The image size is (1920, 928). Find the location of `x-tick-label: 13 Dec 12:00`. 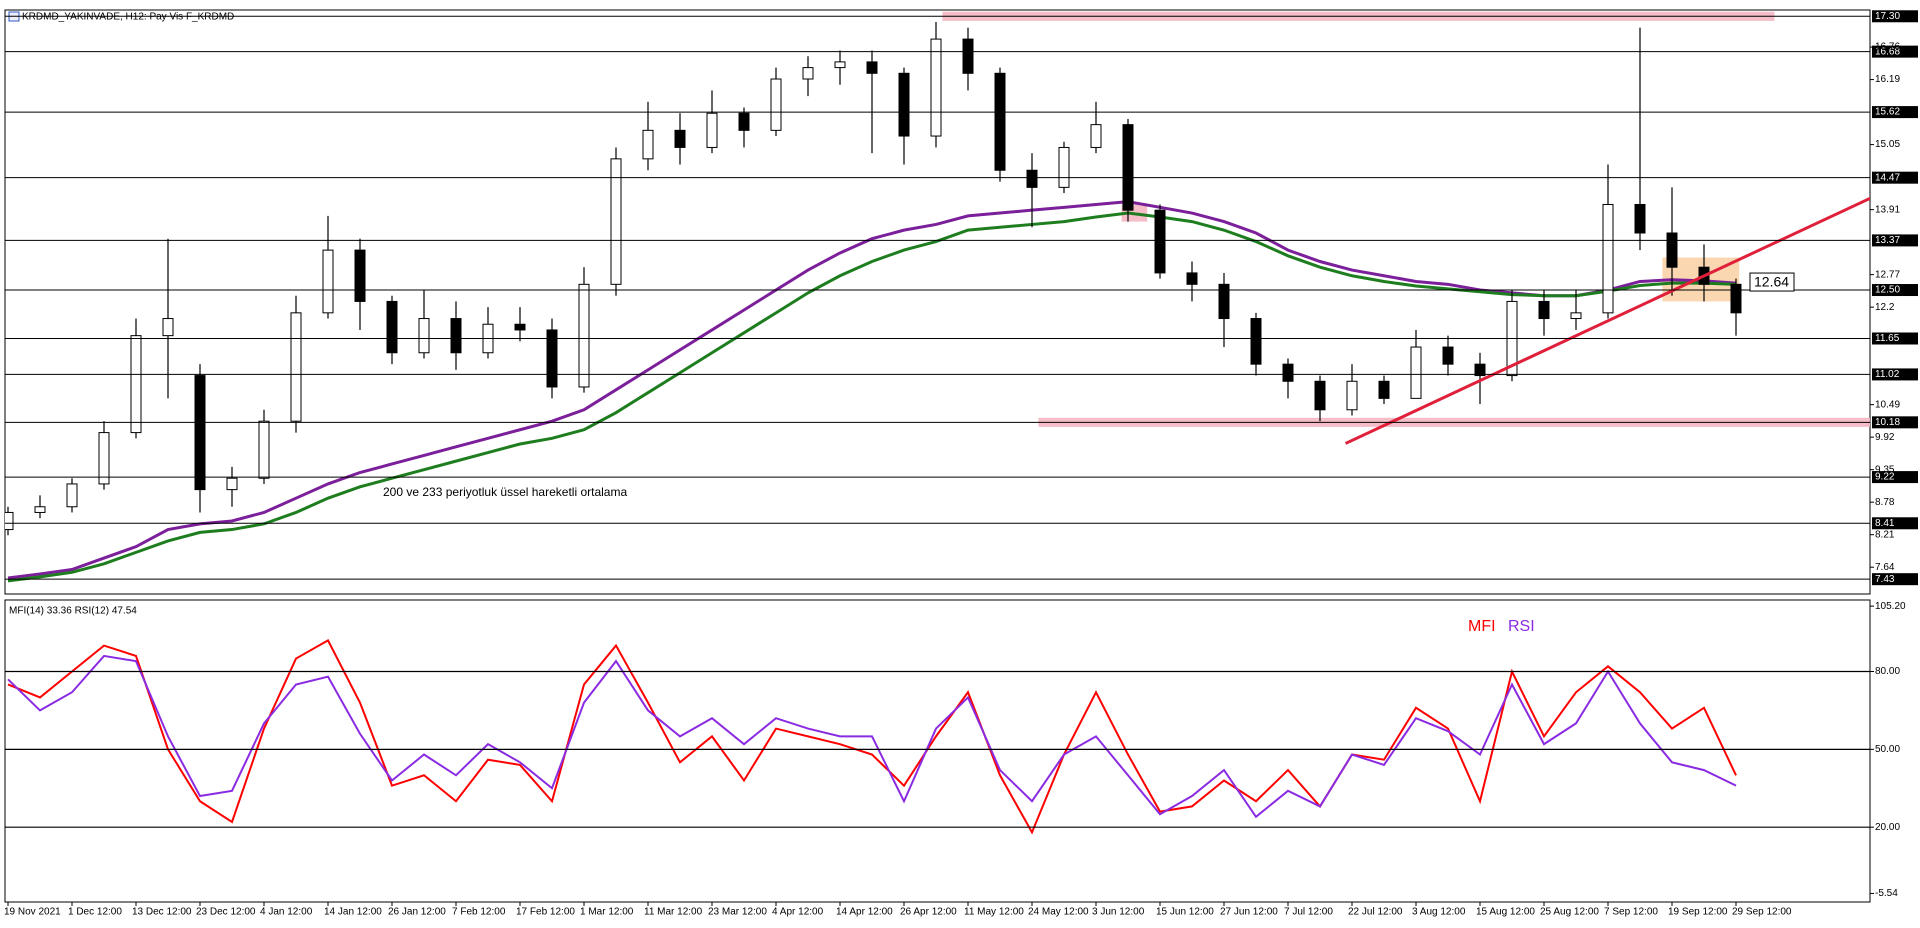

x-tick-label: 13 Dec 12:00 is located at coordinates (162, 912).